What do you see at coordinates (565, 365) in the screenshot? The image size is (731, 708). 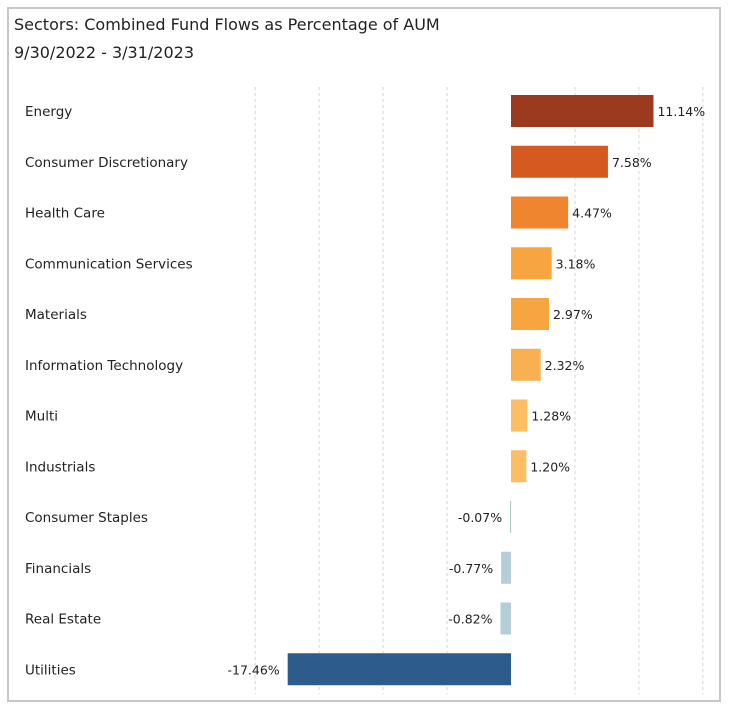 I see `data-label: 2.32%` at bounding box center [565, 365].